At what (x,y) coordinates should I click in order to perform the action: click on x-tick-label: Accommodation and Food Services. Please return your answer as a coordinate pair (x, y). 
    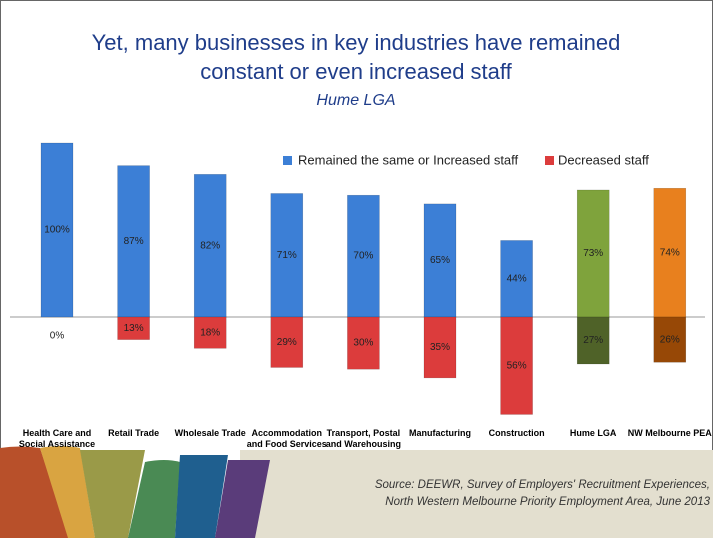
    Looking at the image, I should click on (286, 438).